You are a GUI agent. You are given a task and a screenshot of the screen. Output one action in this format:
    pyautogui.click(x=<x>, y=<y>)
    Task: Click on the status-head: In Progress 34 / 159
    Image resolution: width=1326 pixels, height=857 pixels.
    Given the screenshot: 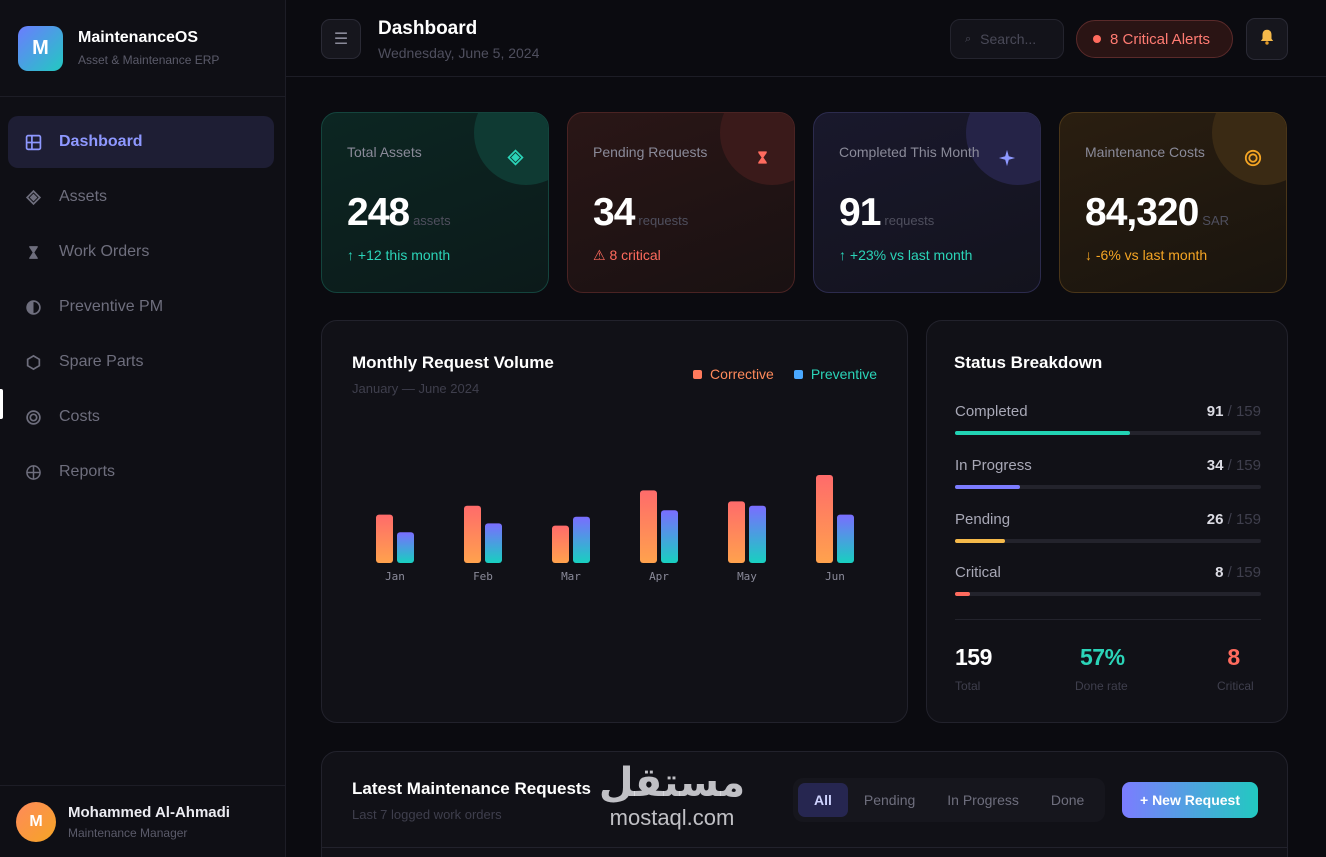 What is the action you would take?
    pyautogui.click(x=1108, y=465)
    